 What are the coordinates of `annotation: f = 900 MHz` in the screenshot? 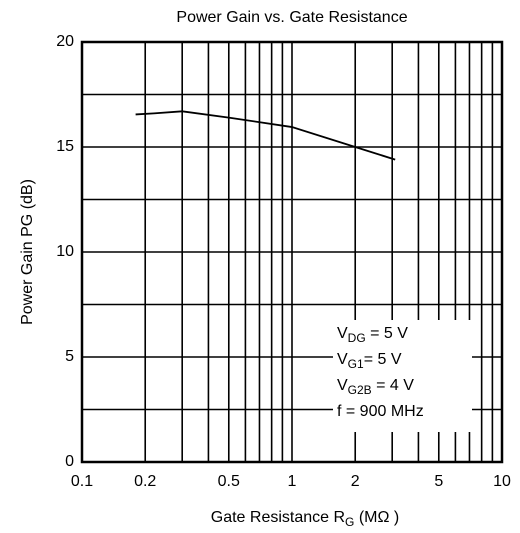 It's located at (380, 411).